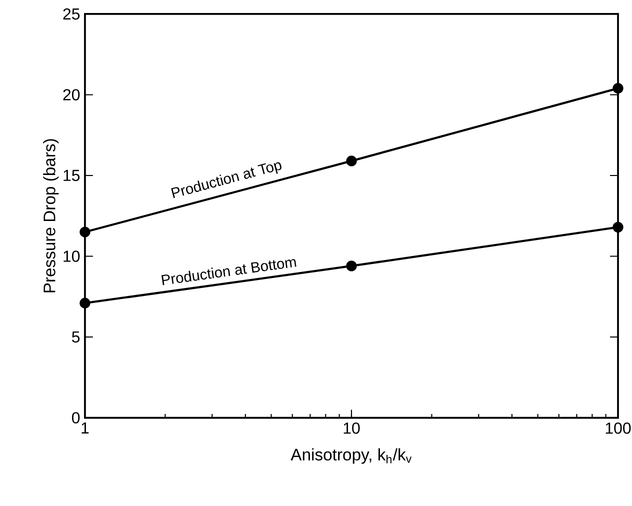 The height and width of the screenshot is (506, 632). Describe the element at coordinates (72, 256) in the screenshot. I see `y-tick-label: 10` at that location.